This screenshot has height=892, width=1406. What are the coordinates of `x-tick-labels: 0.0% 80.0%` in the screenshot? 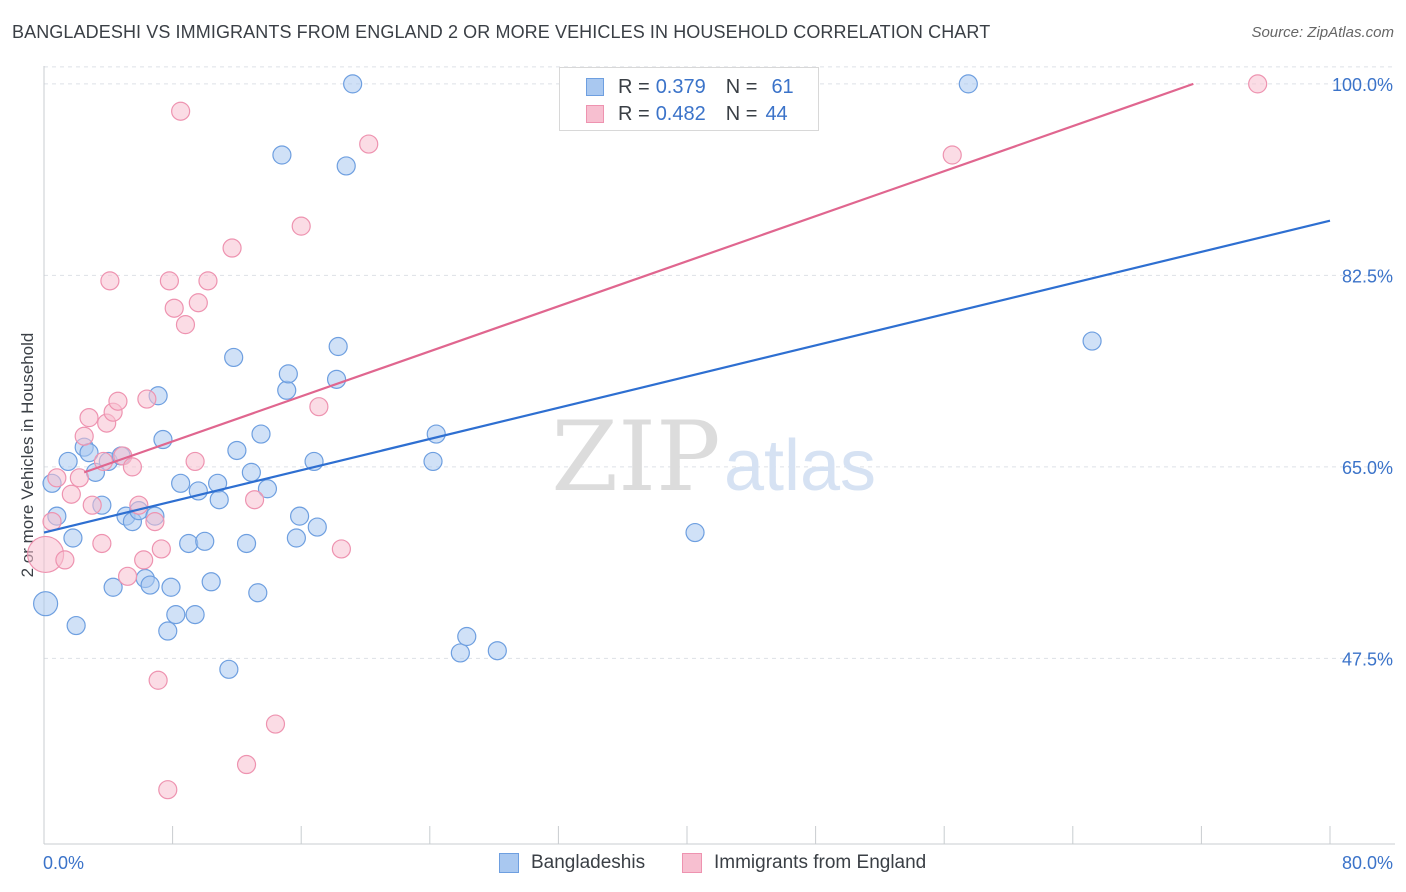 It's located at (718, 863).